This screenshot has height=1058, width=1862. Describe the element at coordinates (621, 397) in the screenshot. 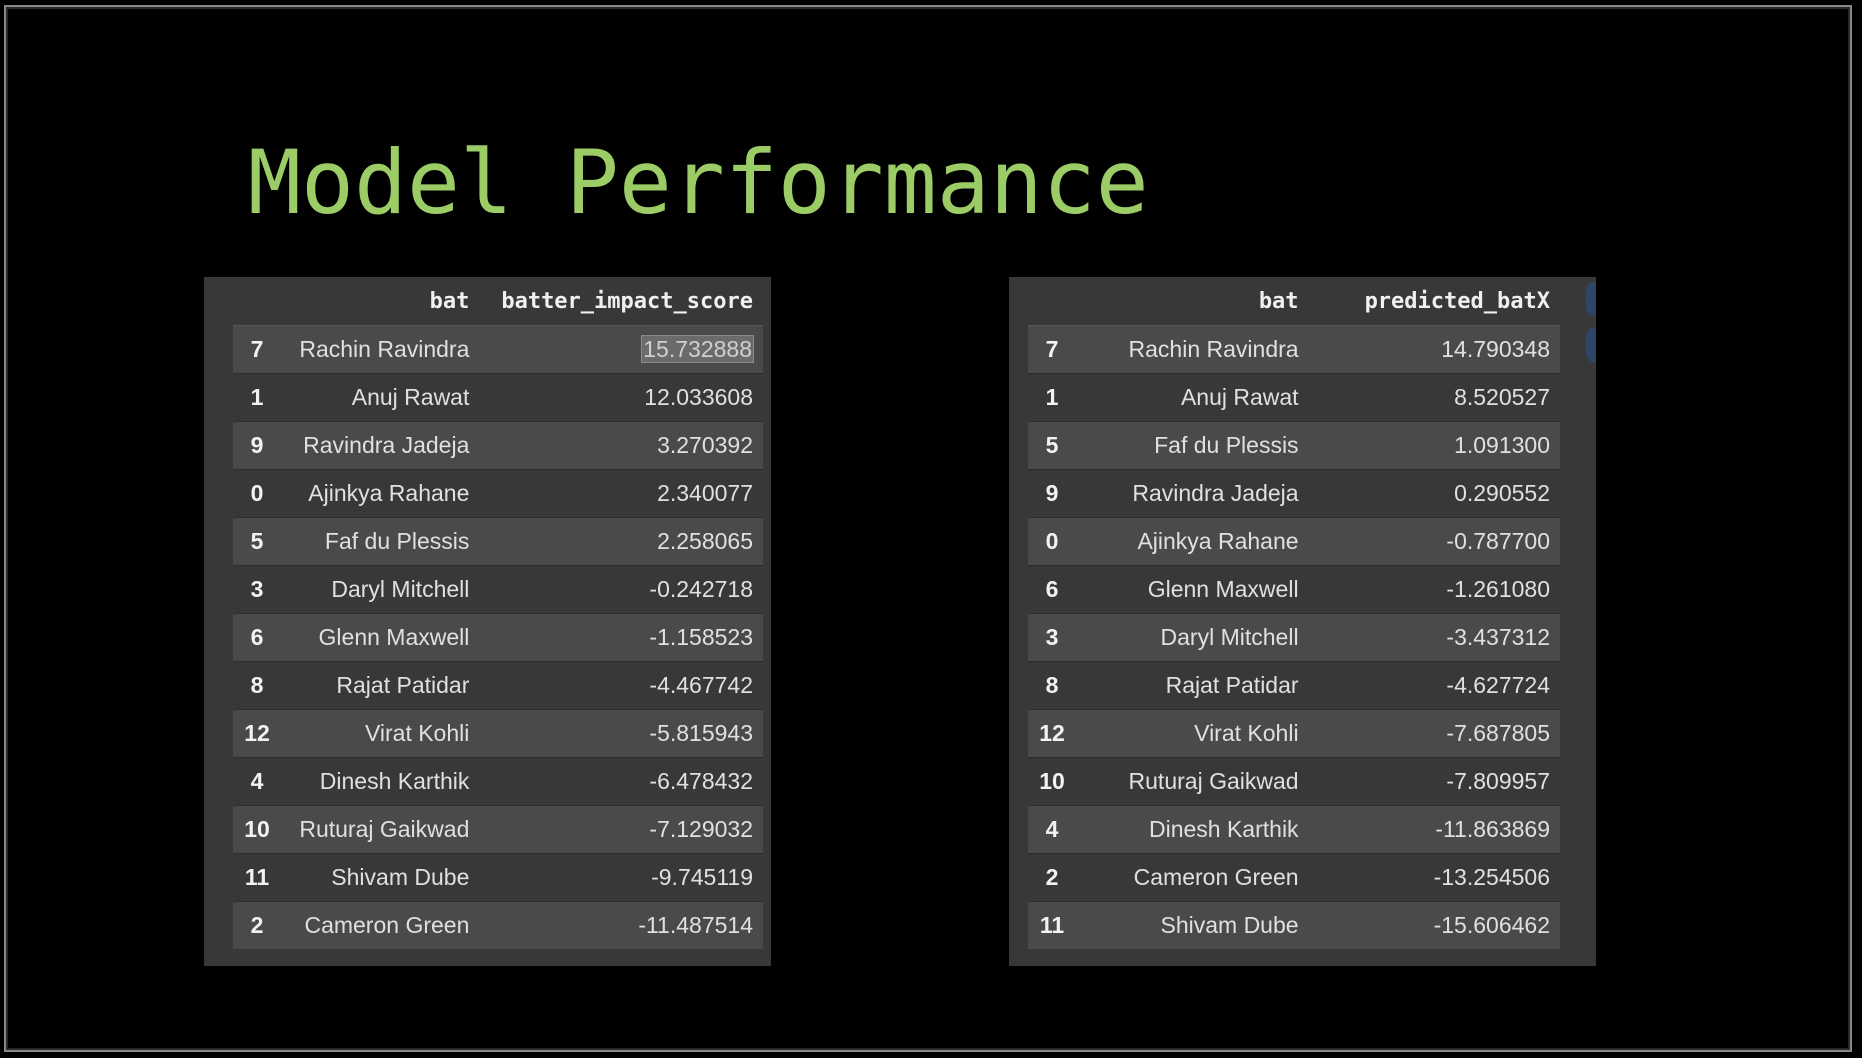

I see `score-cell: 12.033608` at that location.